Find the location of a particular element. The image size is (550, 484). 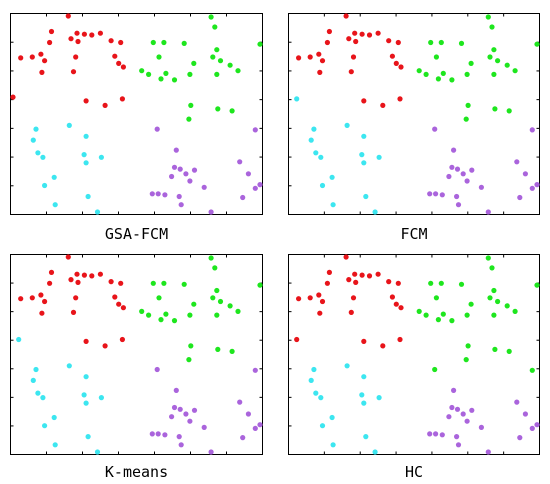

caption-hc: HC is located at coordinates (414, 472).